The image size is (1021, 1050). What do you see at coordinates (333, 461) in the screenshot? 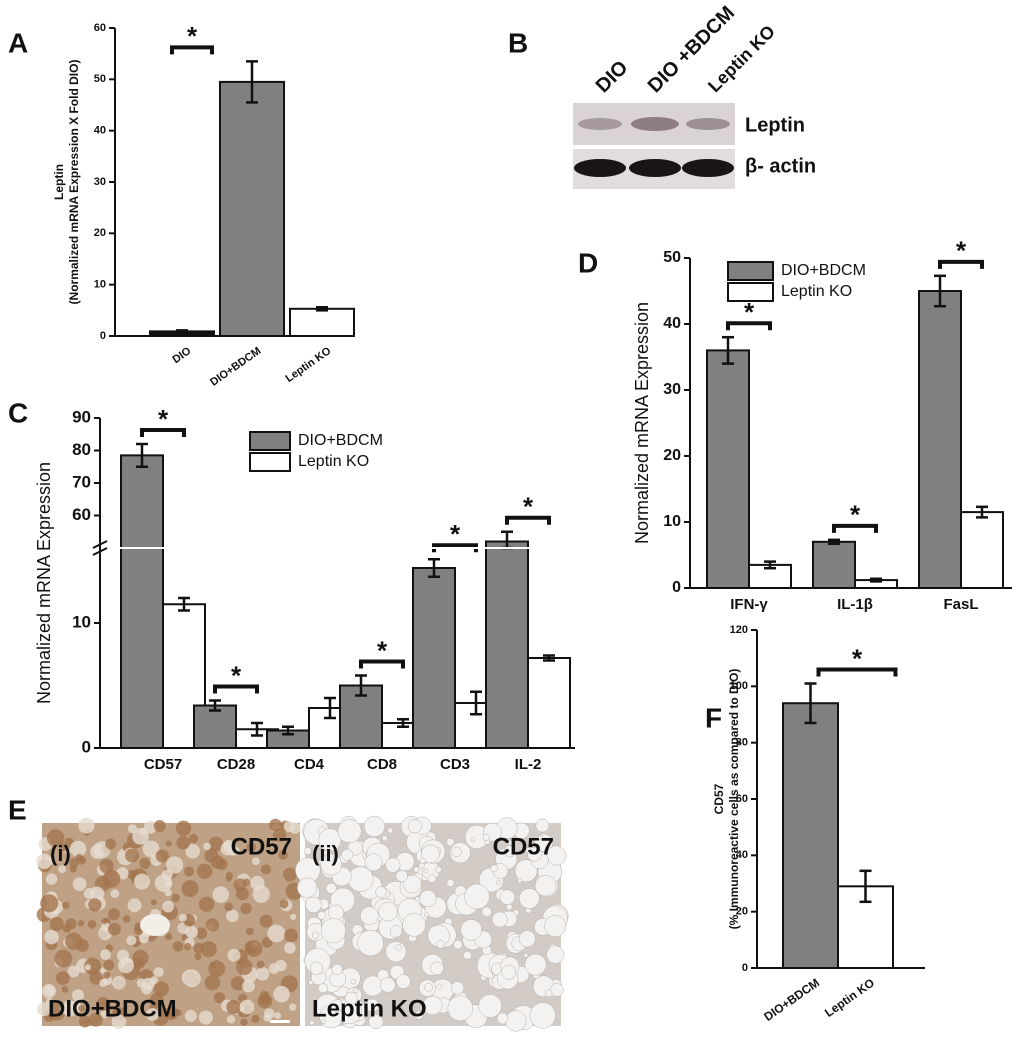
I see `legend-label: Leptin KO` at bounding box center [333, 461].